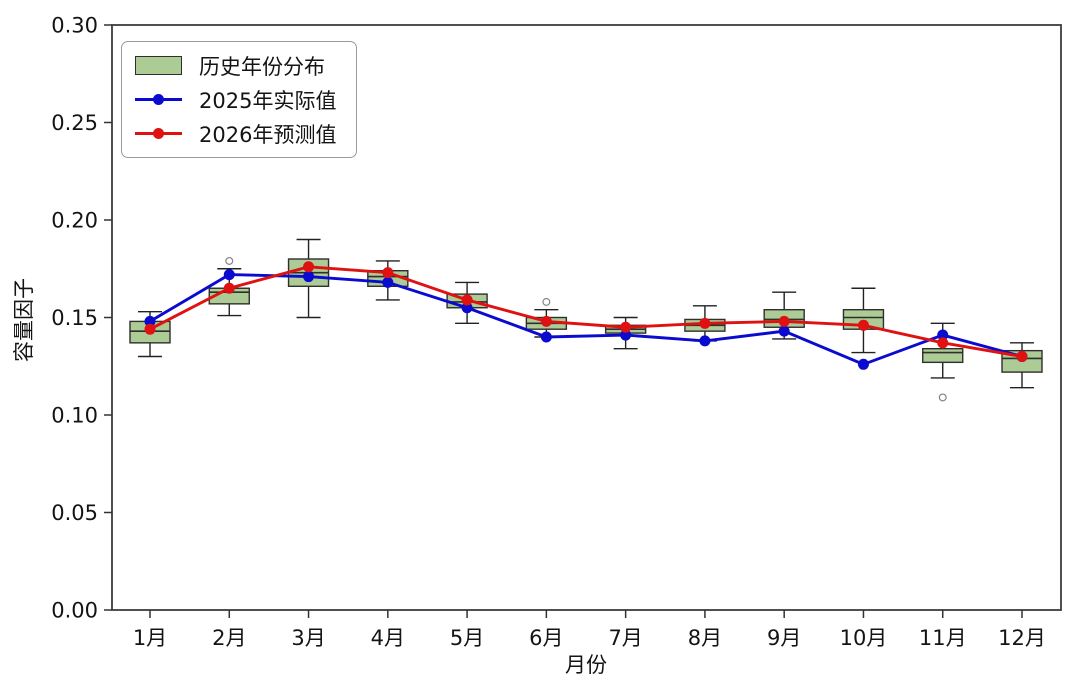  What do you see at coordinates (74, 221) in the screenshot?
I see `y-tick-label: 0.20` at bounding box center [74, 221].